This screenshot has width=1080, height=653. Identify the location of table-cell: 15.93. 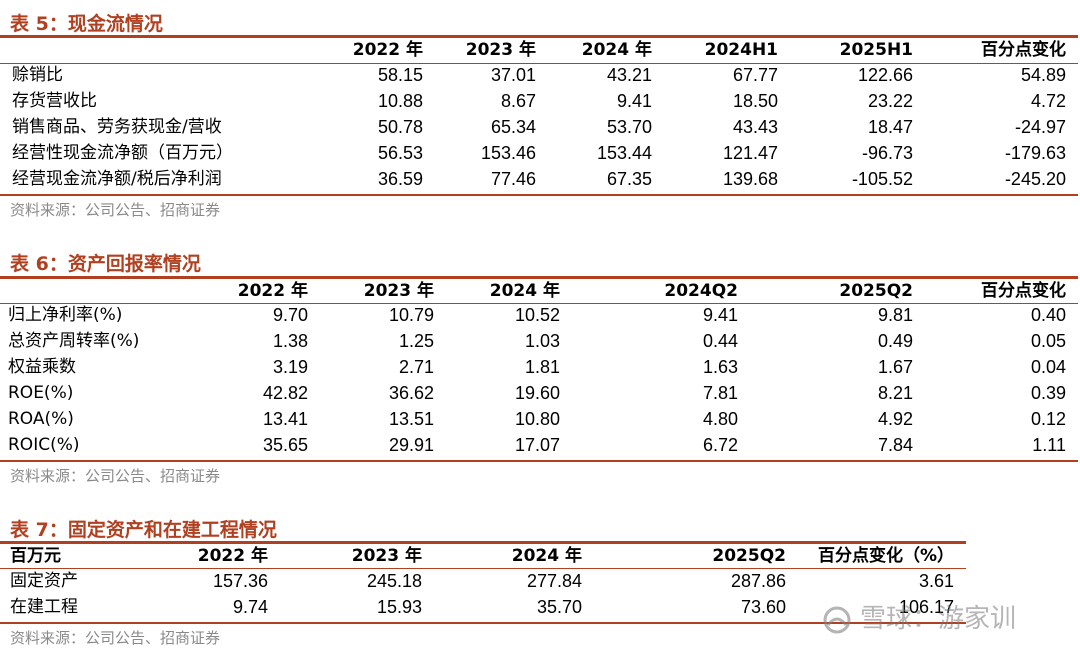
(399, 607).